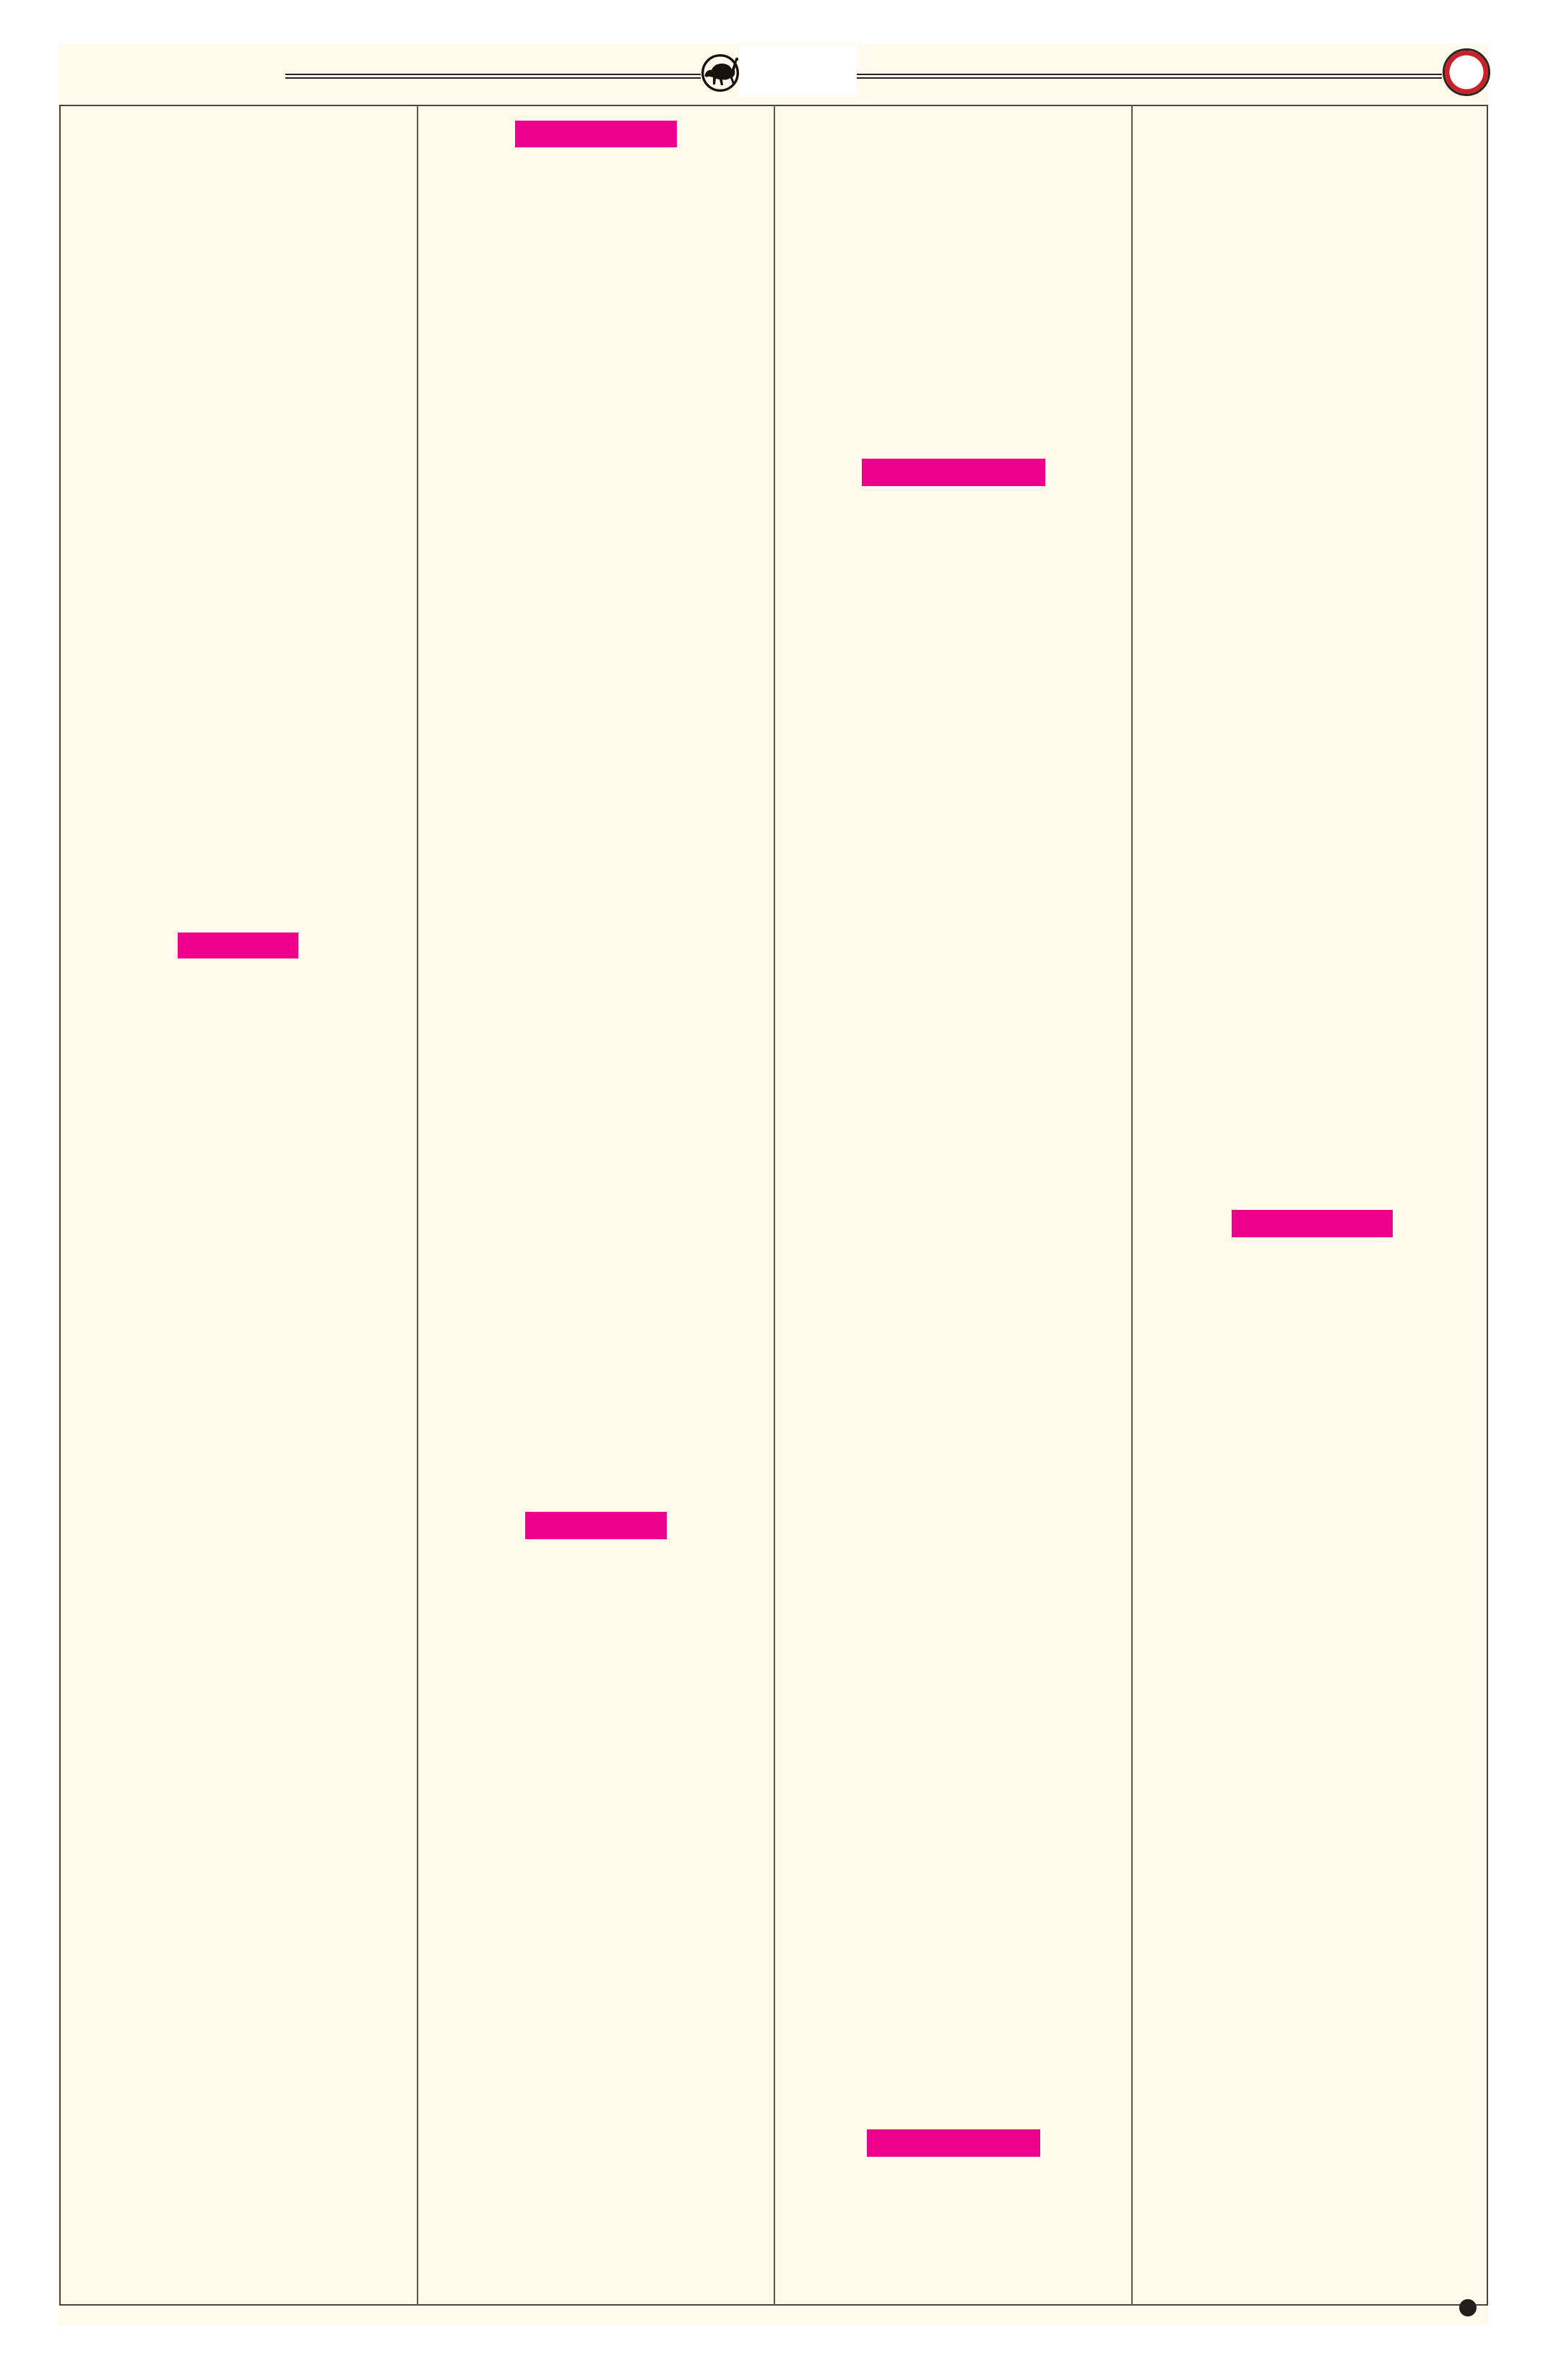 Image resolution: width=1543 pixels, height=2380 pixels. I want to click on bull-logo-icon, so click(720, 72).